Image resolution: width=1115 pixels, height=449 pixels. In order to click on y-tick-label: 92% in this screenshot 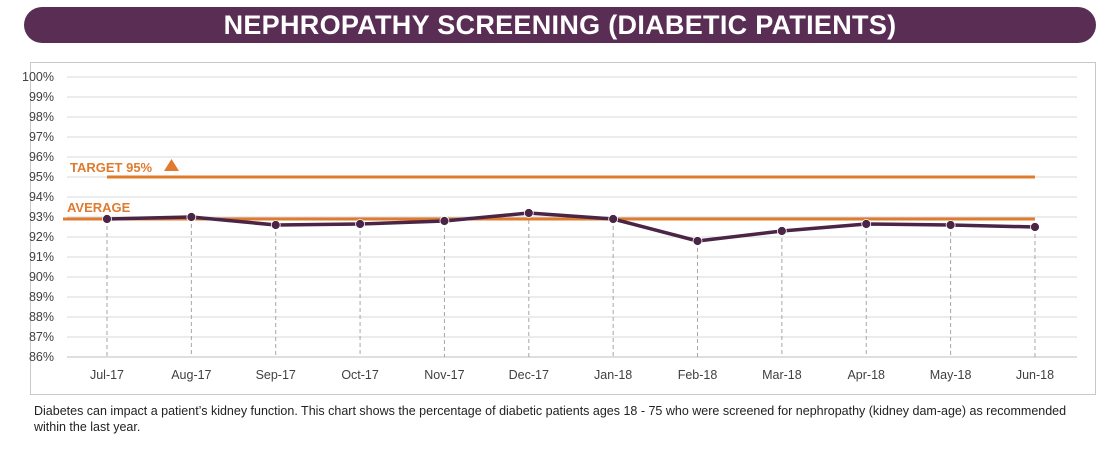, I will do `click(41, 237)`.